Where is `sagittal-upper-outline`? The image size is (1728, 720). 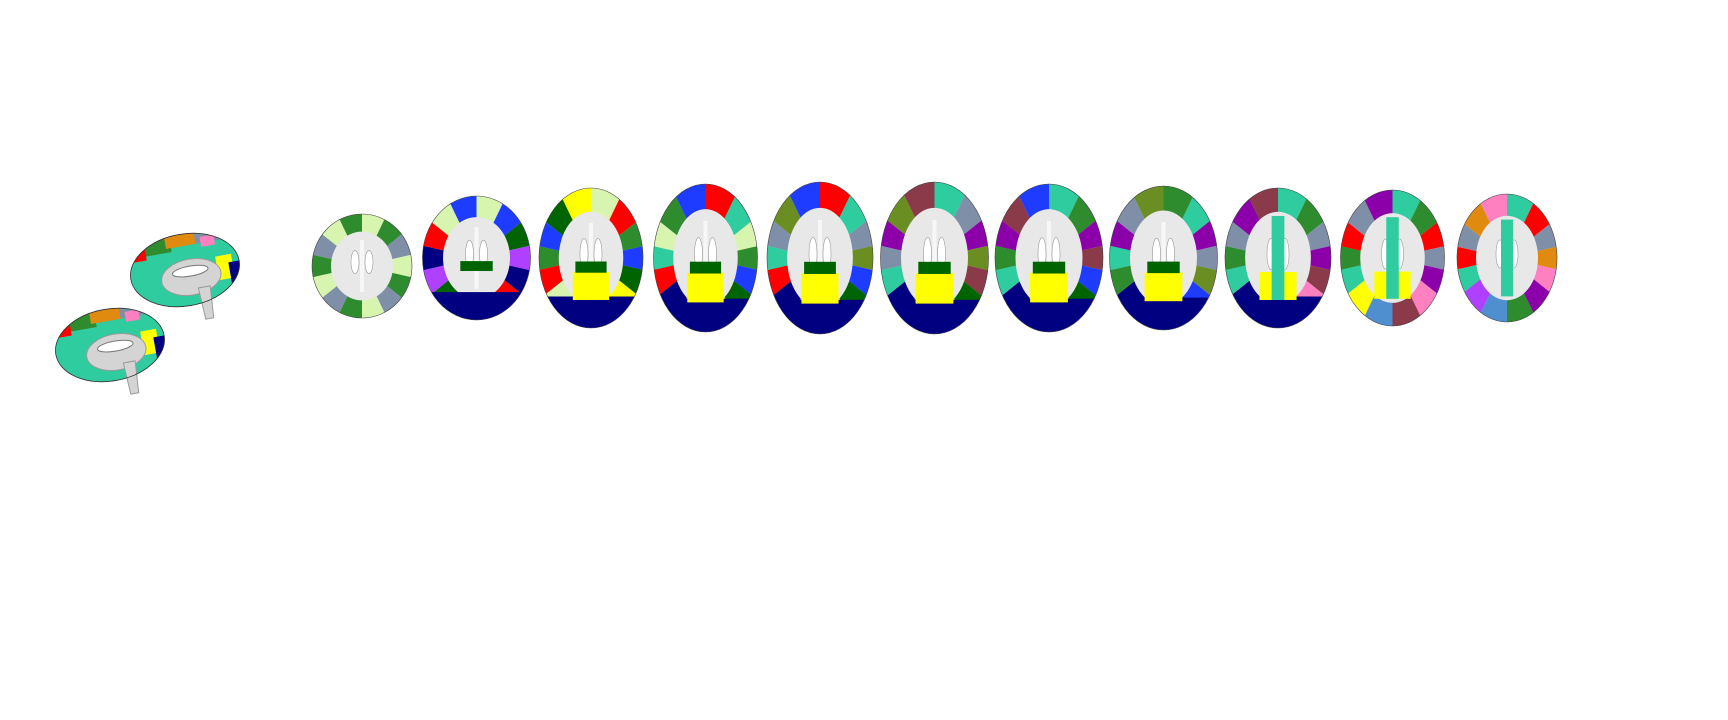
sagittal-upper-outline is located at coordinates (185, 270).